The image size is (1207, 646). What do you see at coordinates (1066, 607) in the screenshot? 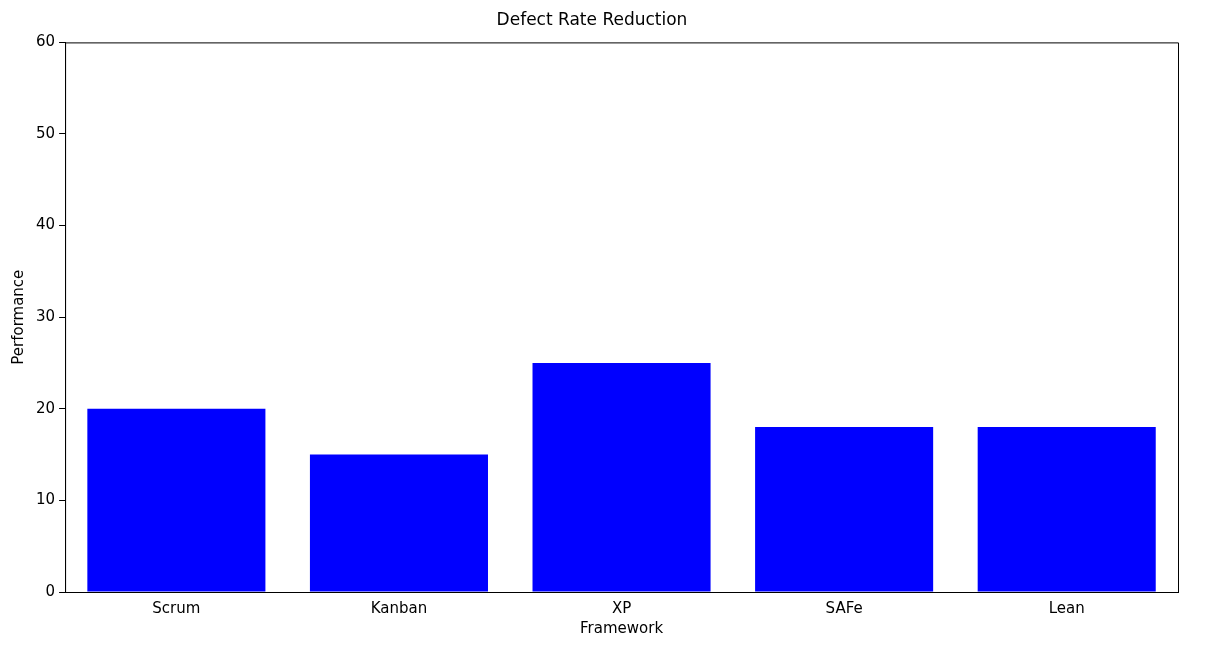
I see `x-tick-label: Lean` at bounding box center [1066, 607].